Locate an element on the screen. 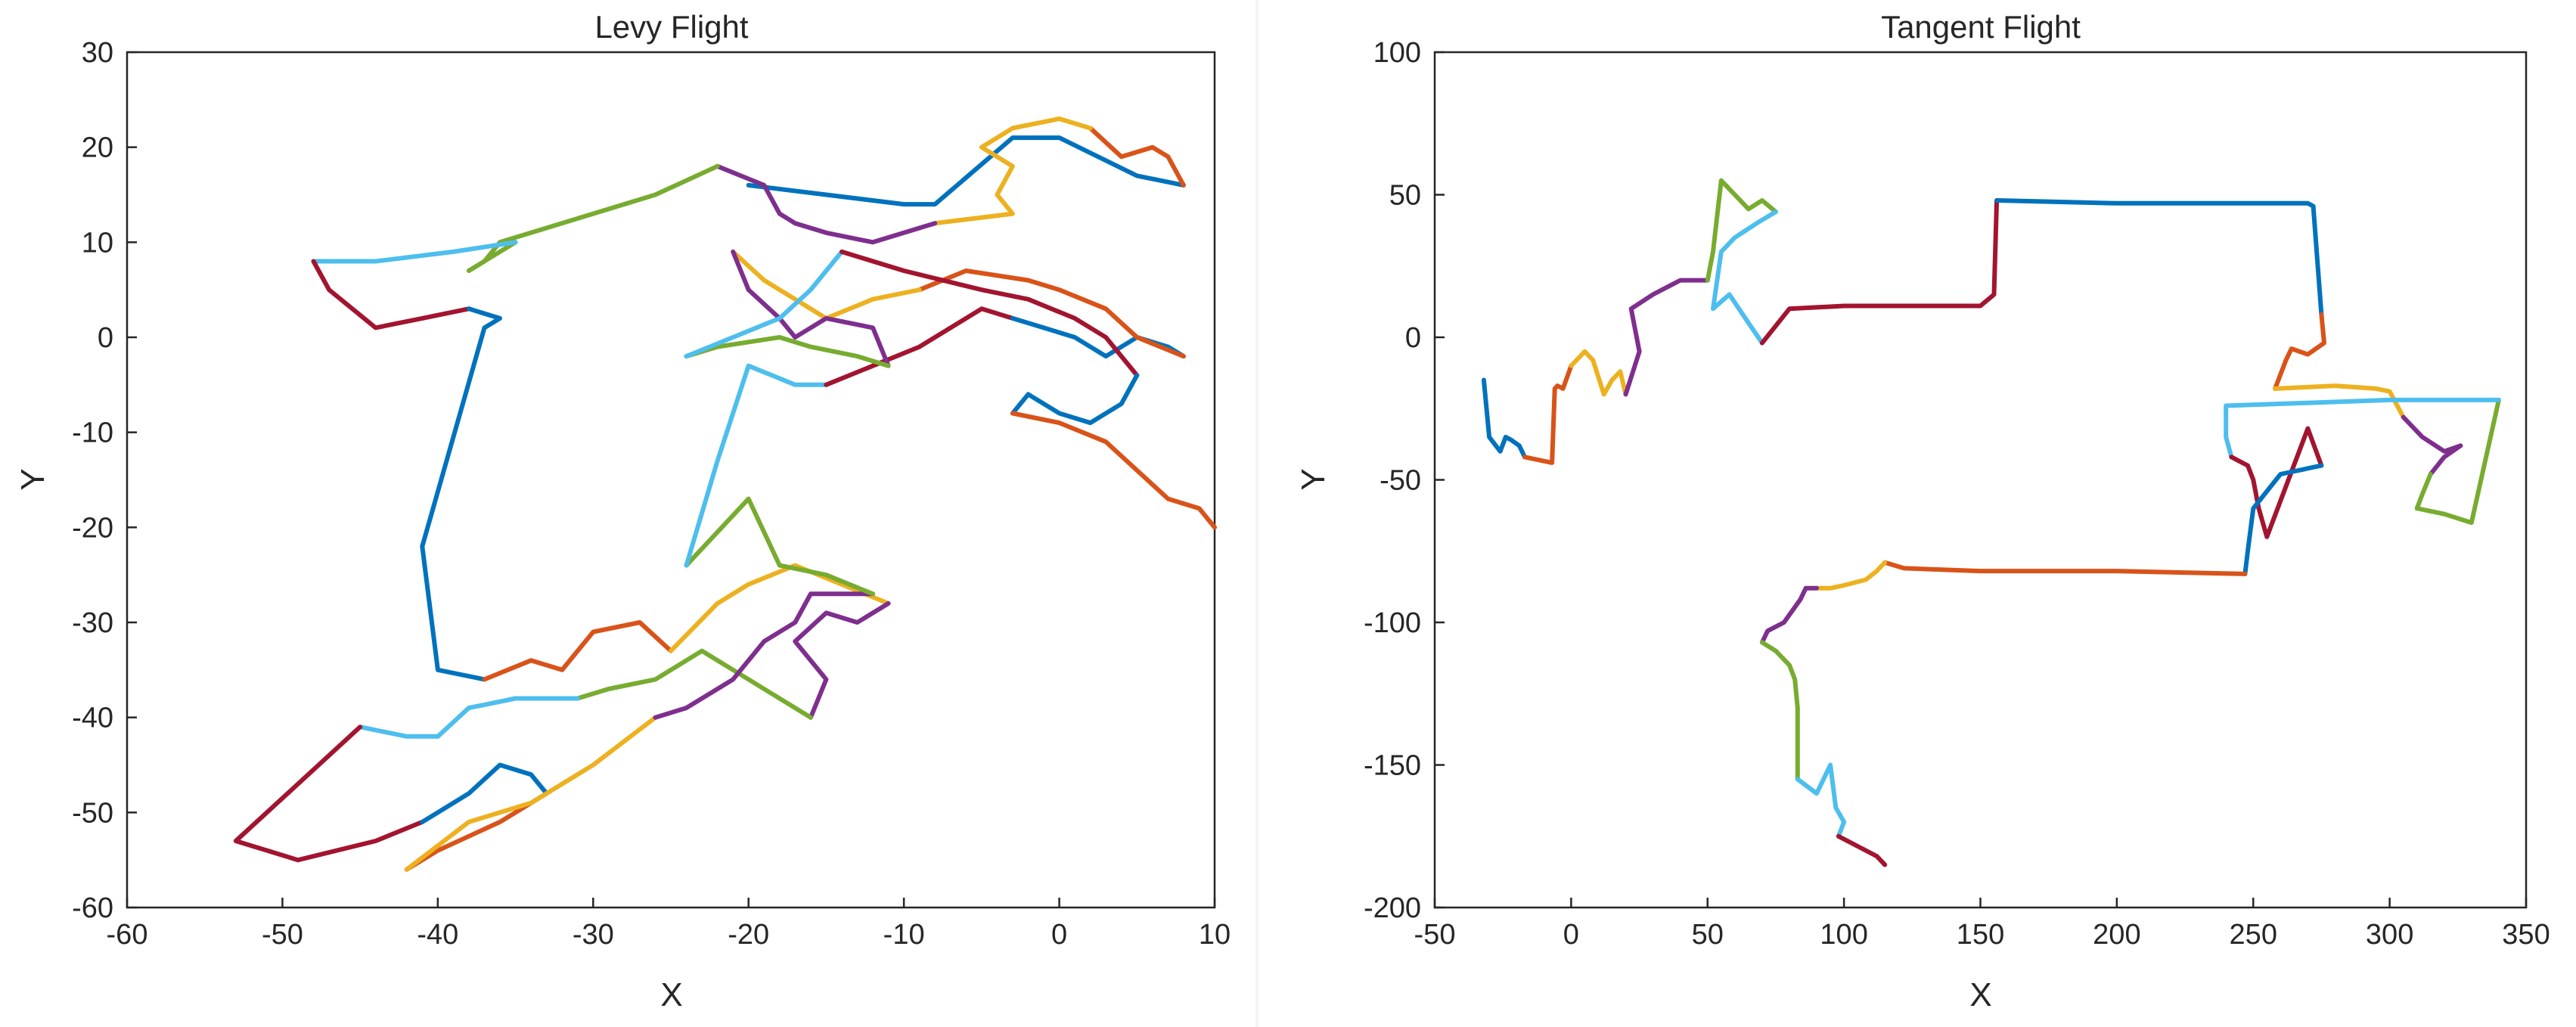 This screenshot has width=2576, height=1027. y-tick-label: 20 is located at coordinates (97, 148).